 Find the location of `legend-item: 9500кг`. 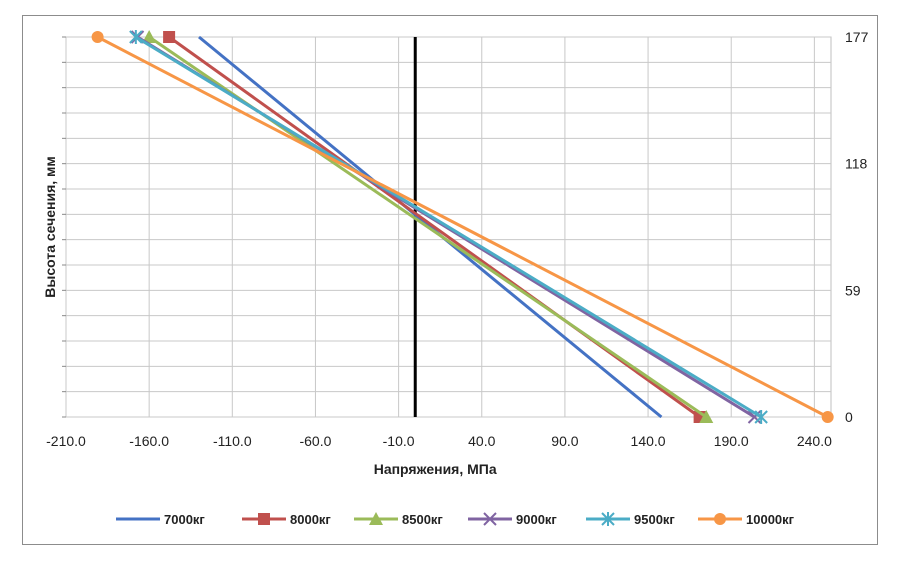

legend-item: 9500кг is located at coordinates (630, 519).